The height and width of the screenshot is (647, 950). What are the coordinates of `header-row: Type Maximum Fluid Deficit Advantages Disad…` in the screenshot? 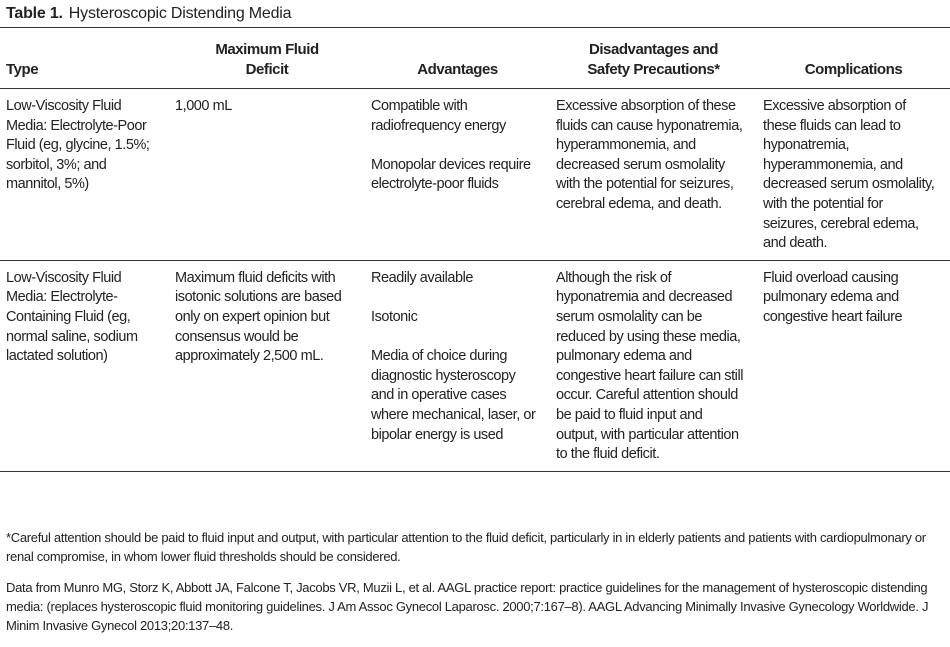 It's located at (475, 64).